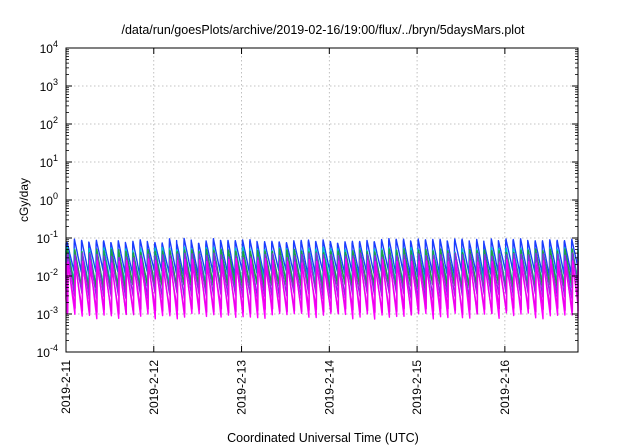 Image resolution: width=640 pixels, height=448 pixels. What do you see at coordinates (47, 313) in the screenshot?
I see `y-tick-label: 10⁻³` at bounding box center [47, 313].